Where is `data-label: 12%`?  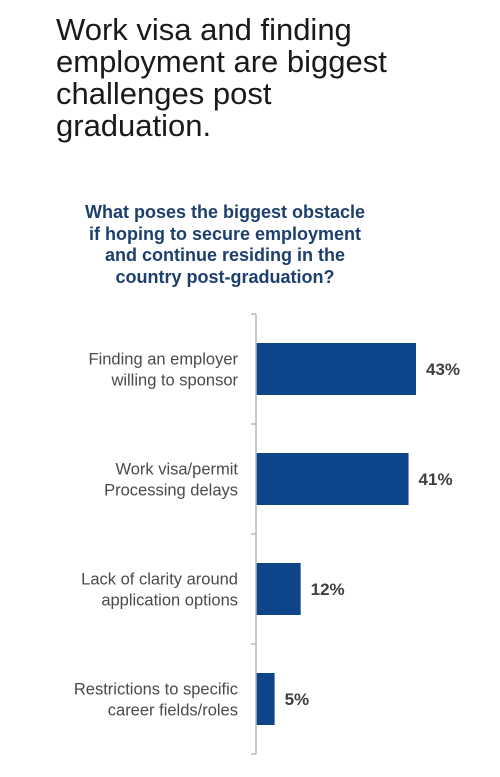 data-label: 12% is located at coordinates (328, 589).